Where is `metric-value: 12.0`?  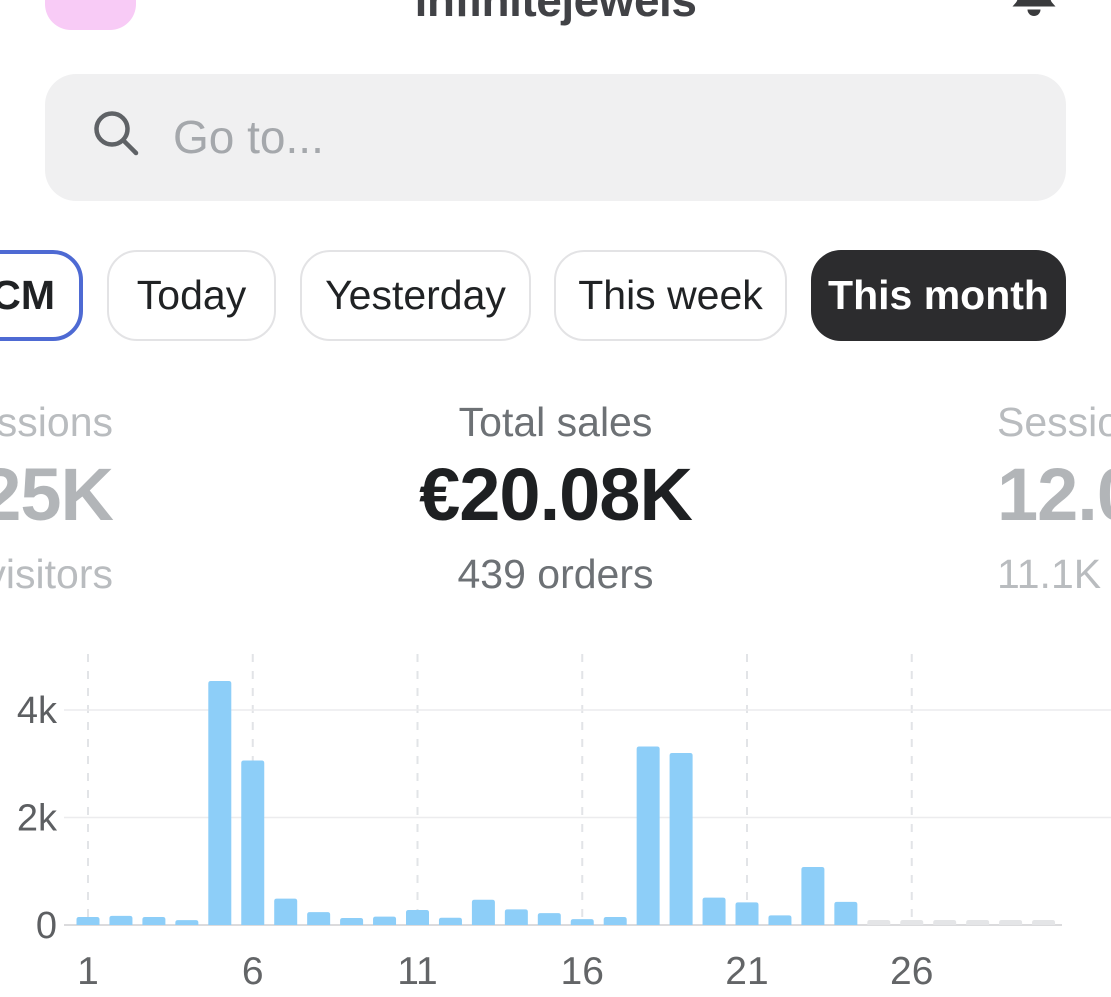 metric-value: 12.0 is located at coordinates (1054, 494).